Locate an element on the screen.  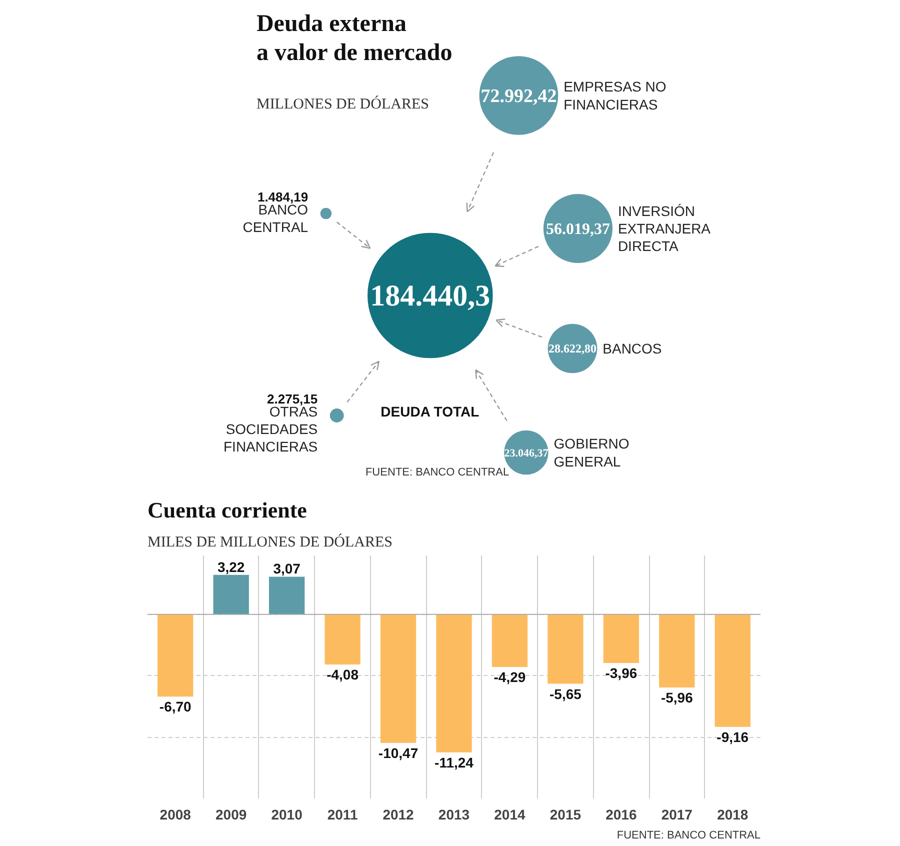
data-label: 184.440,3 is located at coordinates (430, 296).